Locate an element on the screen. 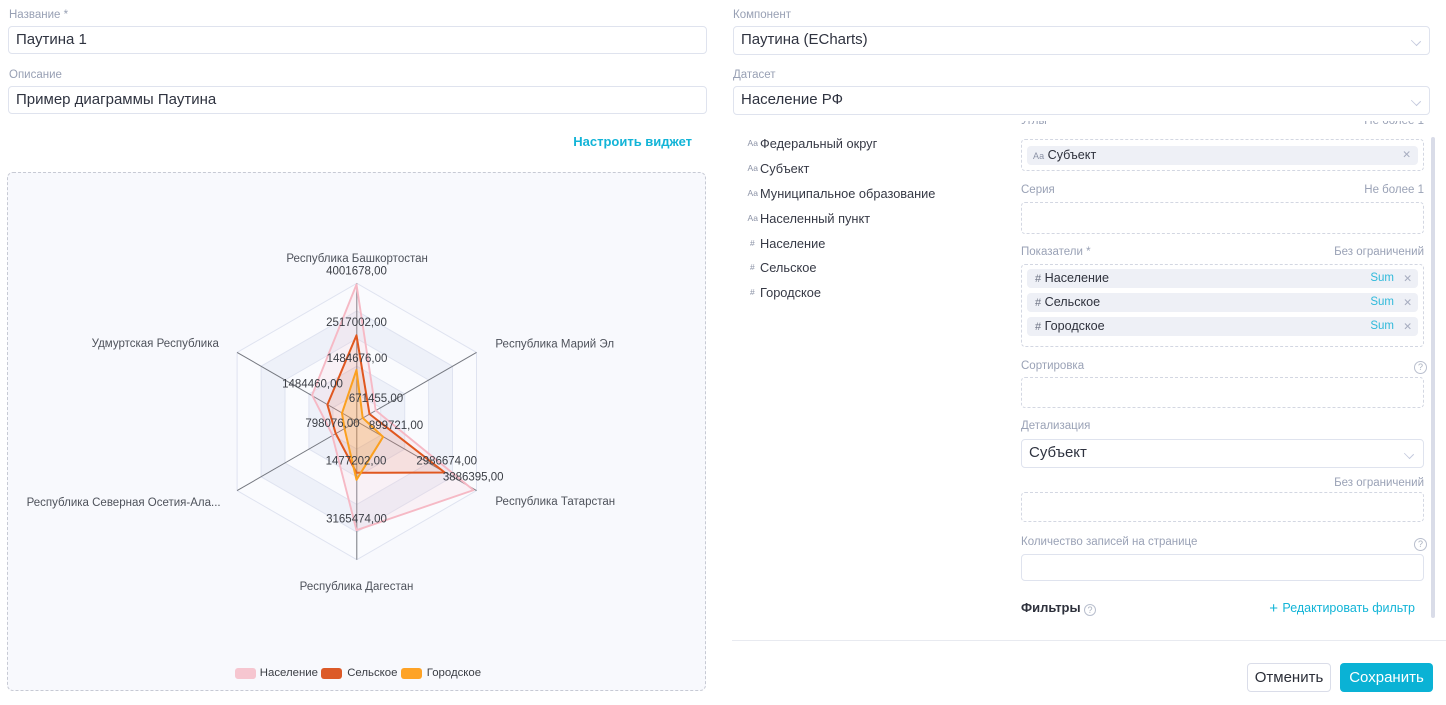 The height and width of the screenshot is (705, 1446). svg-text: 1484676,00 is located at coordinates (357, 359).